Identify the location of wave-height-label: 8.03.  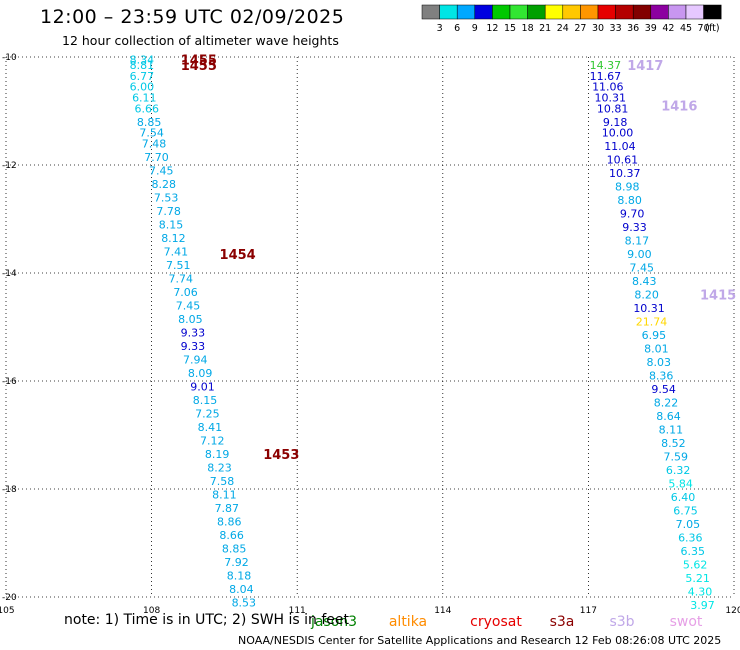
(659, 362).